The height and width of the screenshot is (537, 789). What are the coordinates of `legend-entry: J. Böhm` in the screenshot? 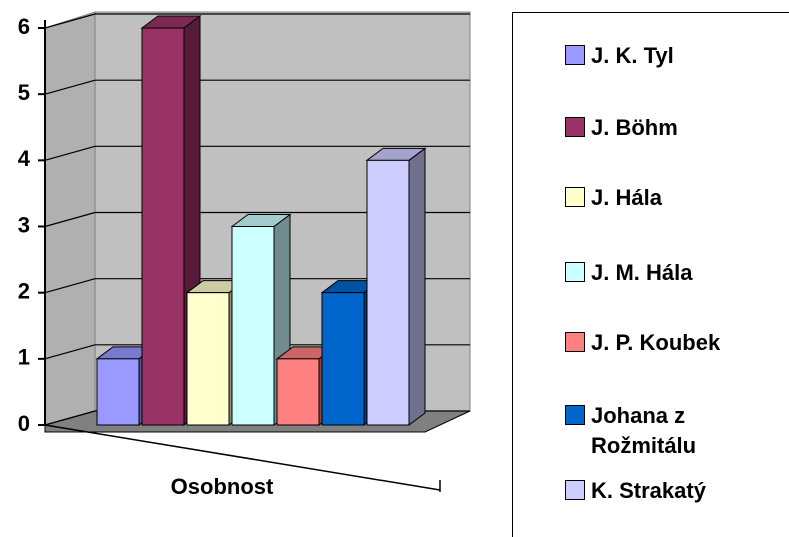 It's located at (663, 128).